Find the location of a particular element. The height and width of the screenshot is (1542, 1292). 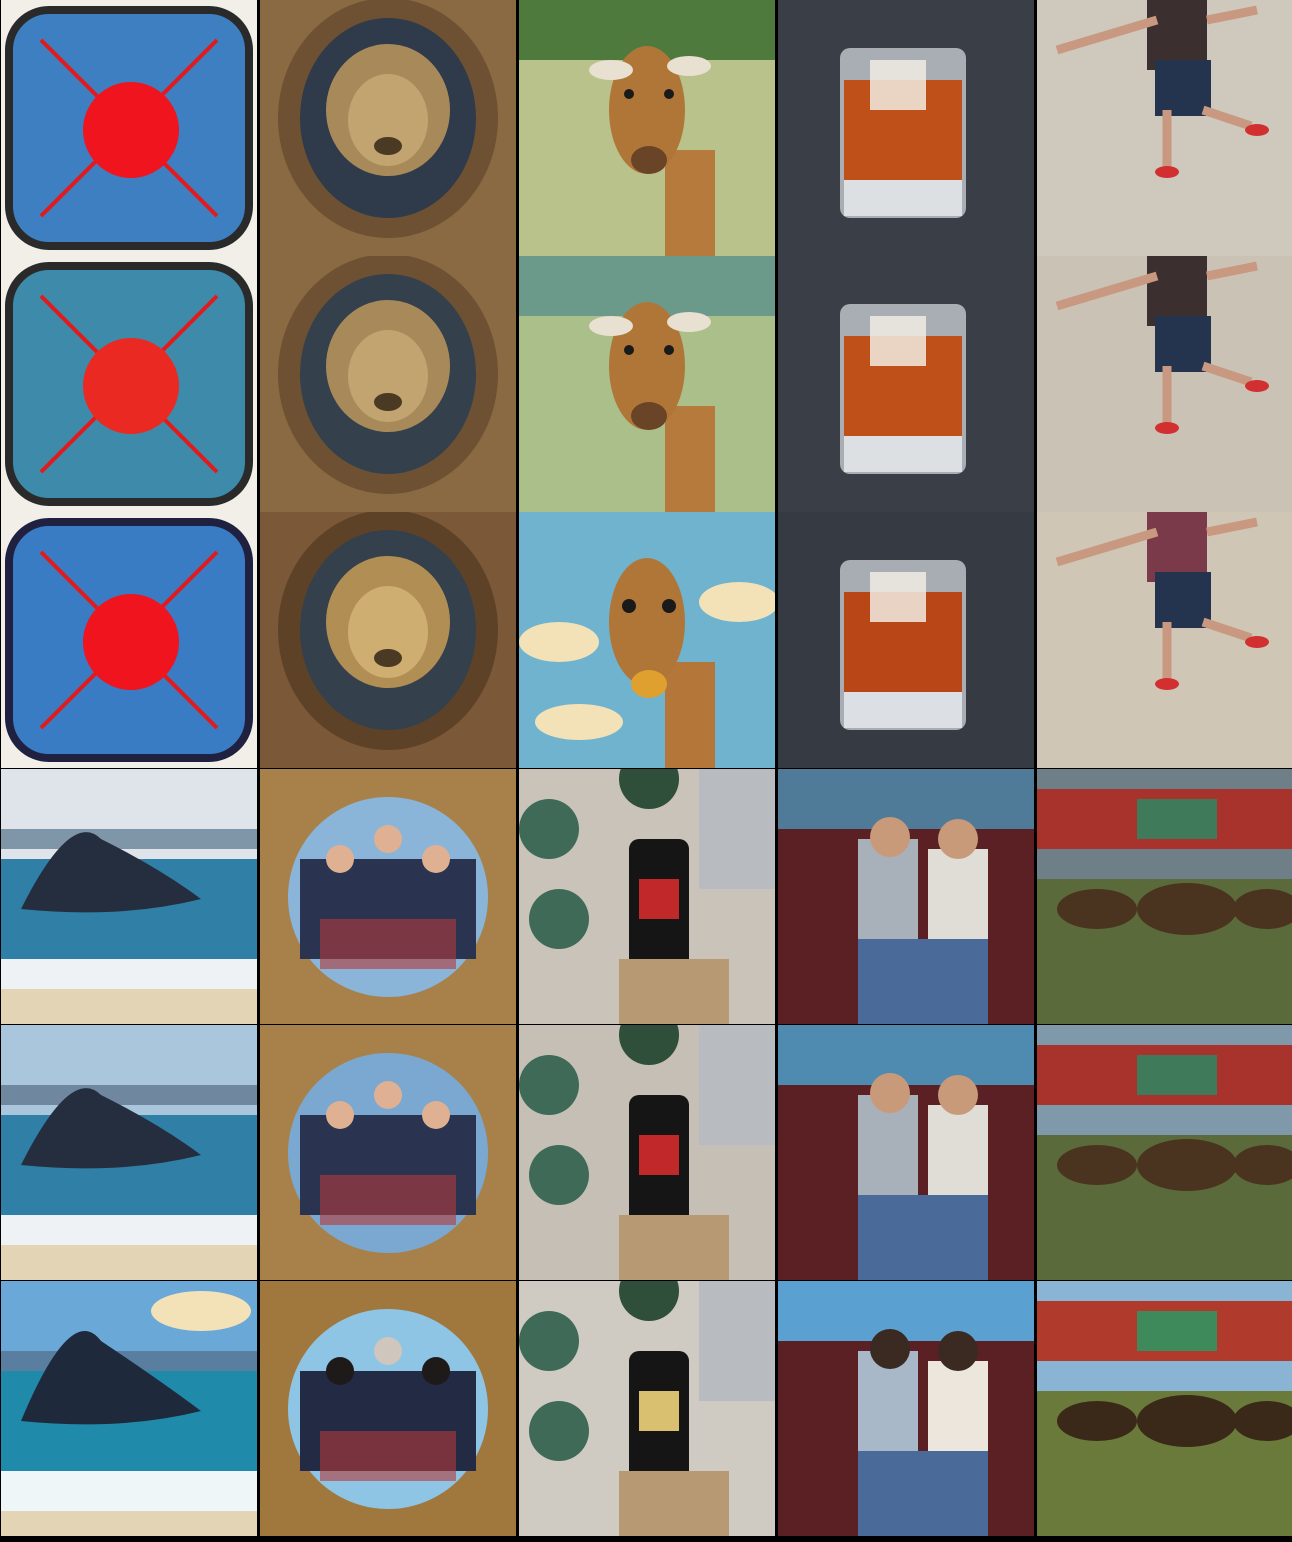

giraffe-cartoon-image is located at coordinates (647, 640).